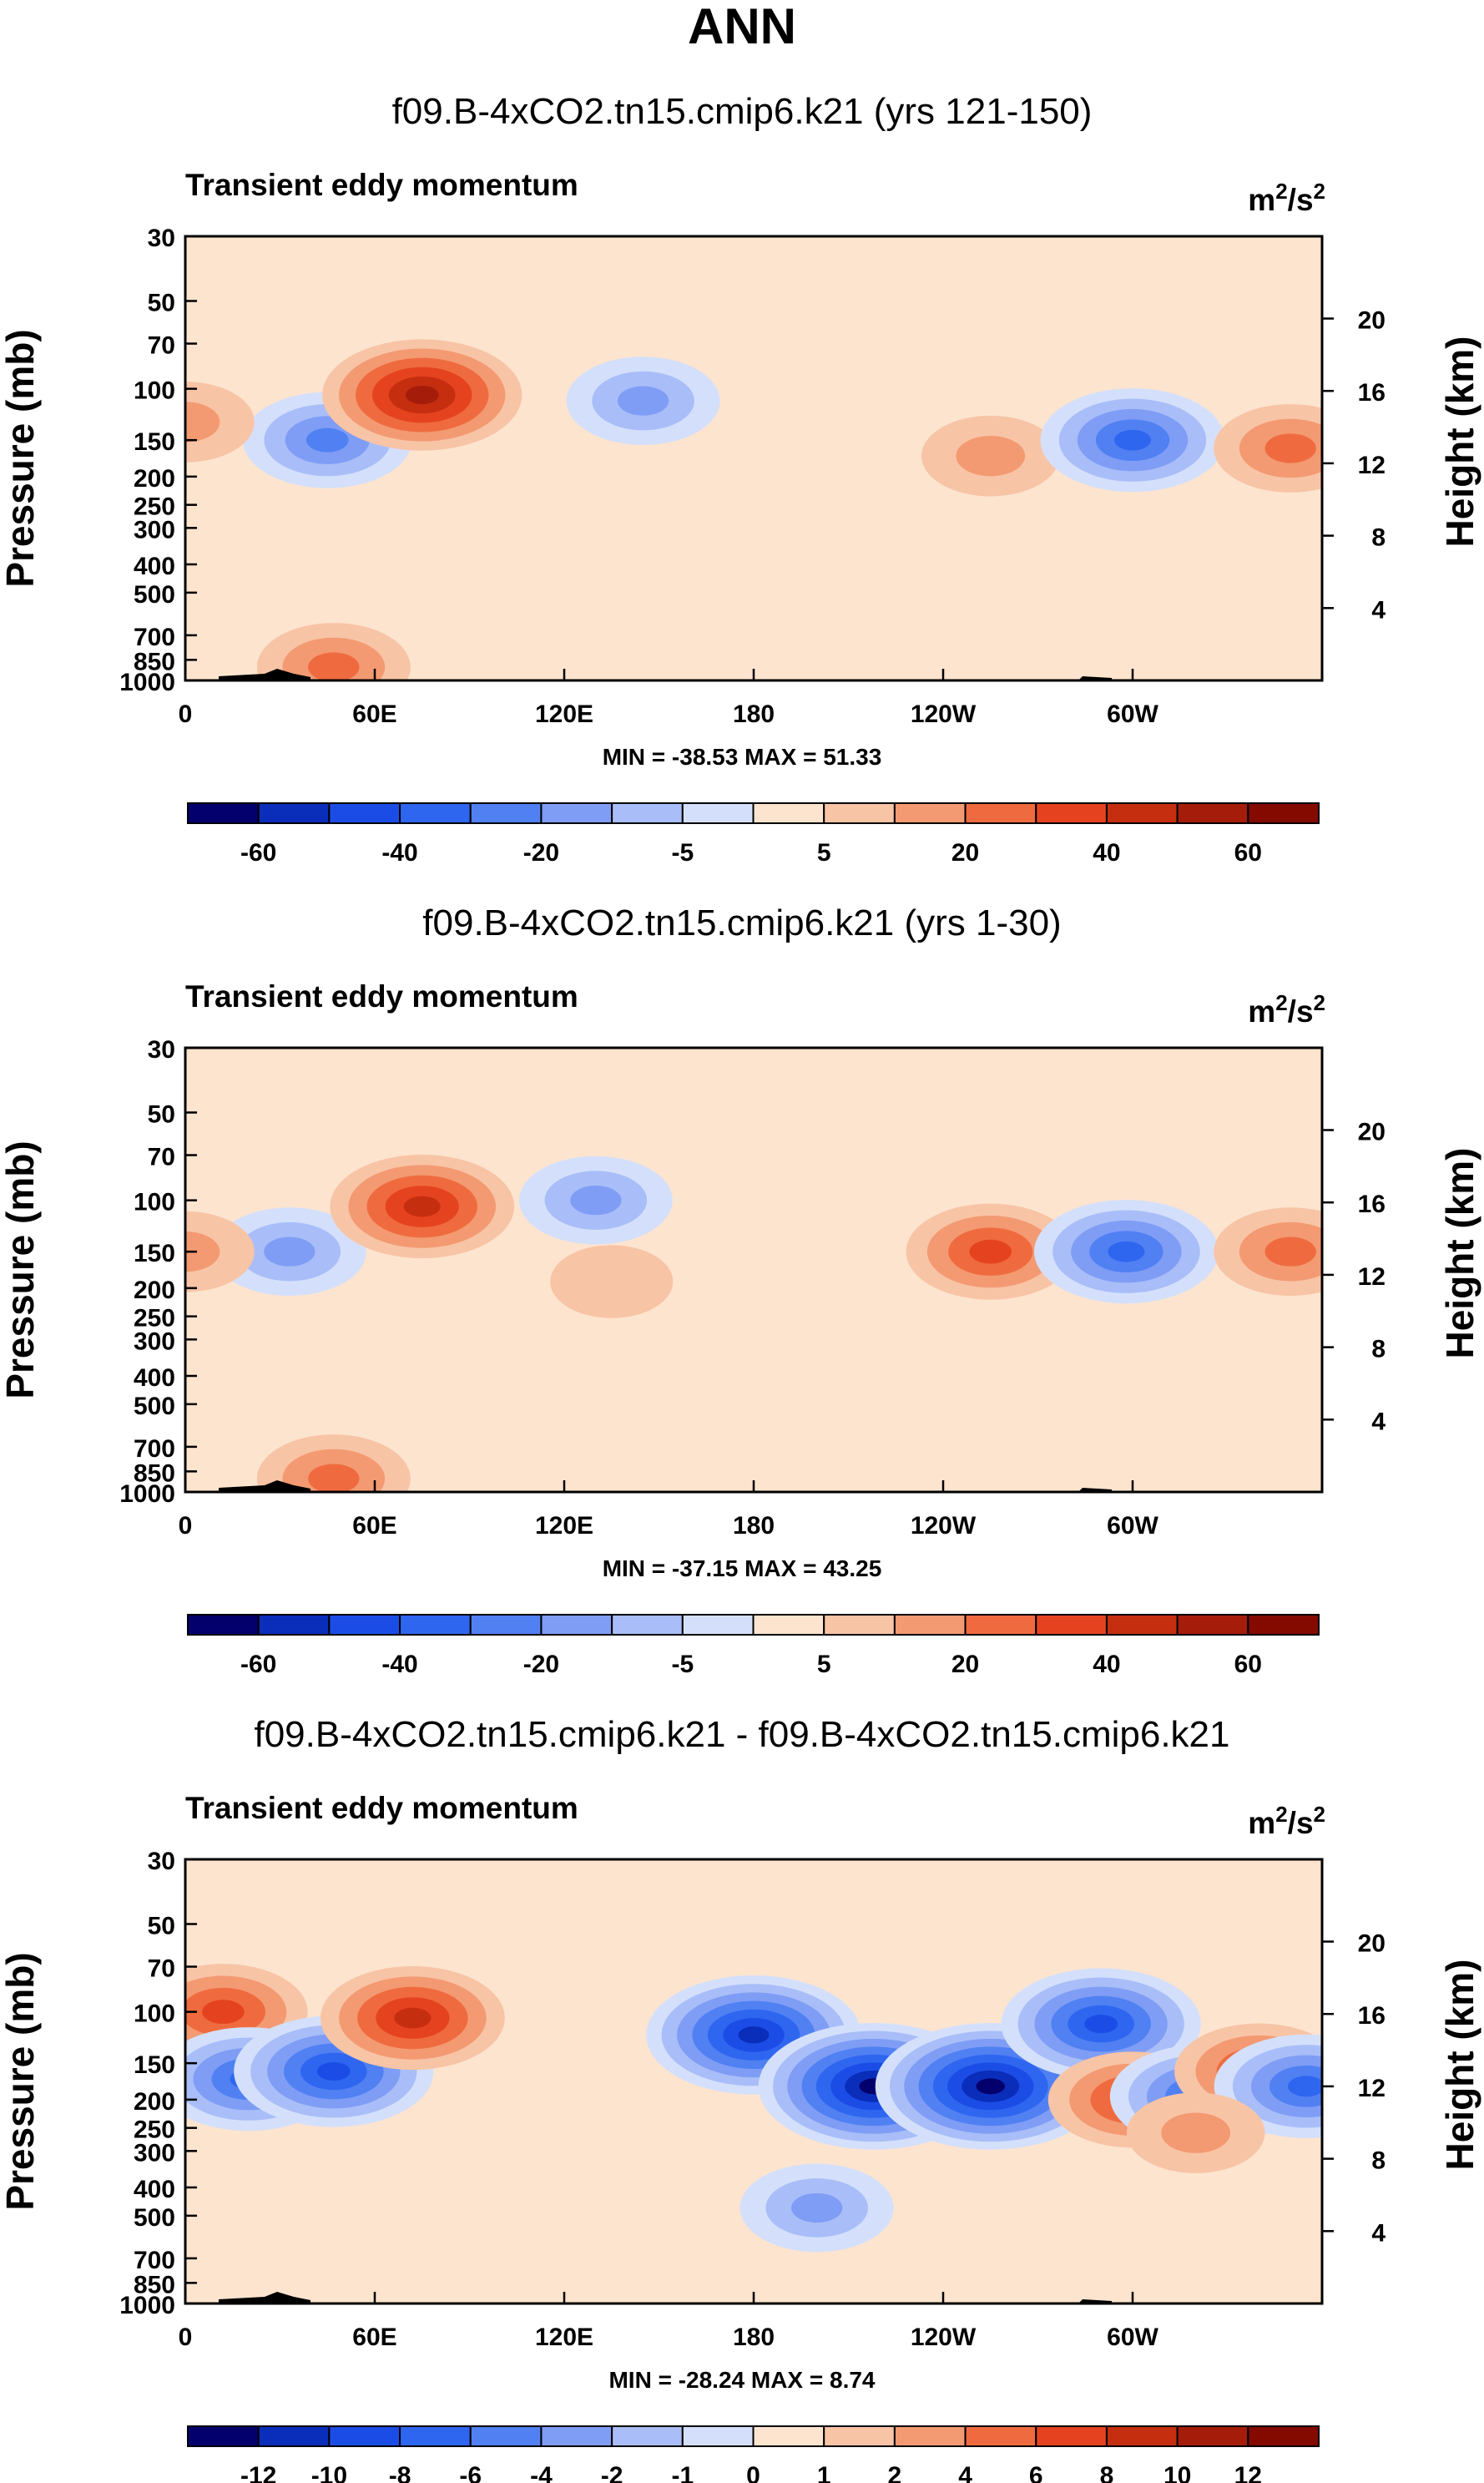 The width and height of the screenshot is (1484, 2483). I want to click on x-tick-label: 0, so click(186, 1526).